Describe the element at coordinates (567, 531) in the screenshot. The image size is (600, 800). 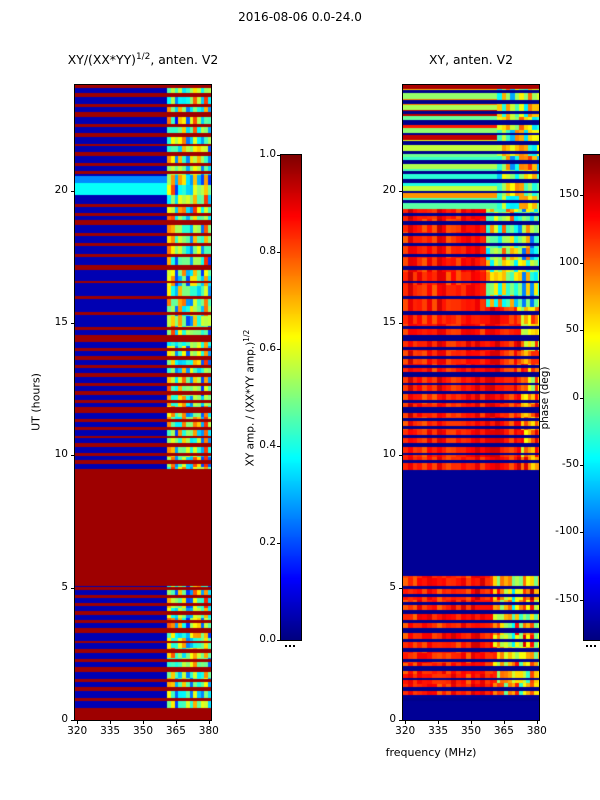
I see `colorbar-tick-label: -100` at that location.